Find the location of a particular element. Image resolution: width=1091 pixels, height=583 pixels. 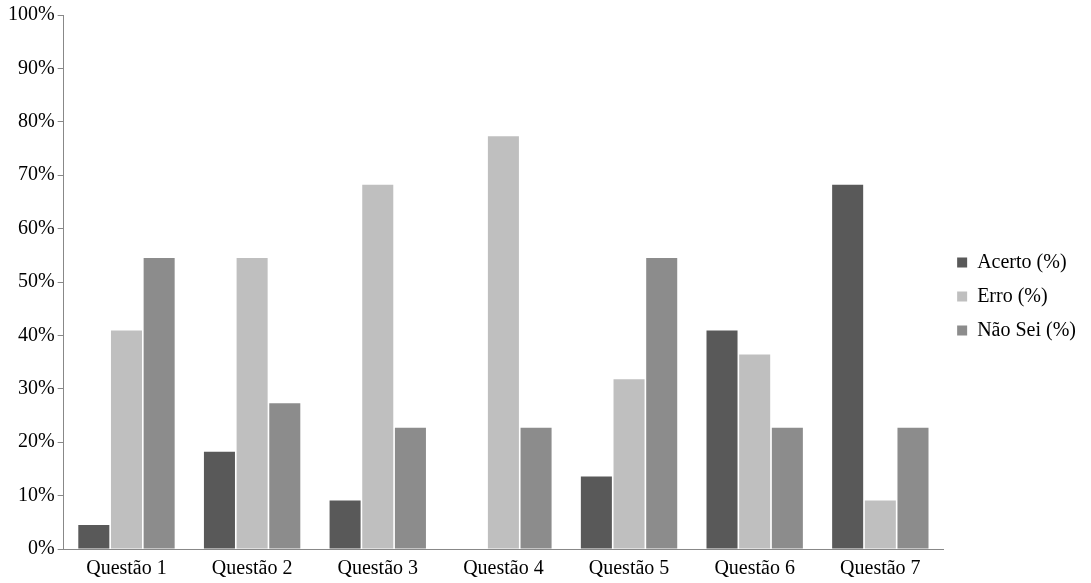

x-tick-label: Questão 2 is located at coordinates (252, 567).